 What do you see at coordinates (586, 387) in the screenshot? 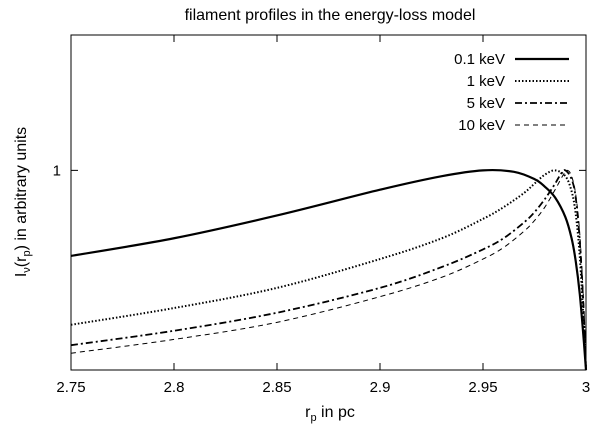
I see `x-tick-label: 3` at bounding box center [586, 387].